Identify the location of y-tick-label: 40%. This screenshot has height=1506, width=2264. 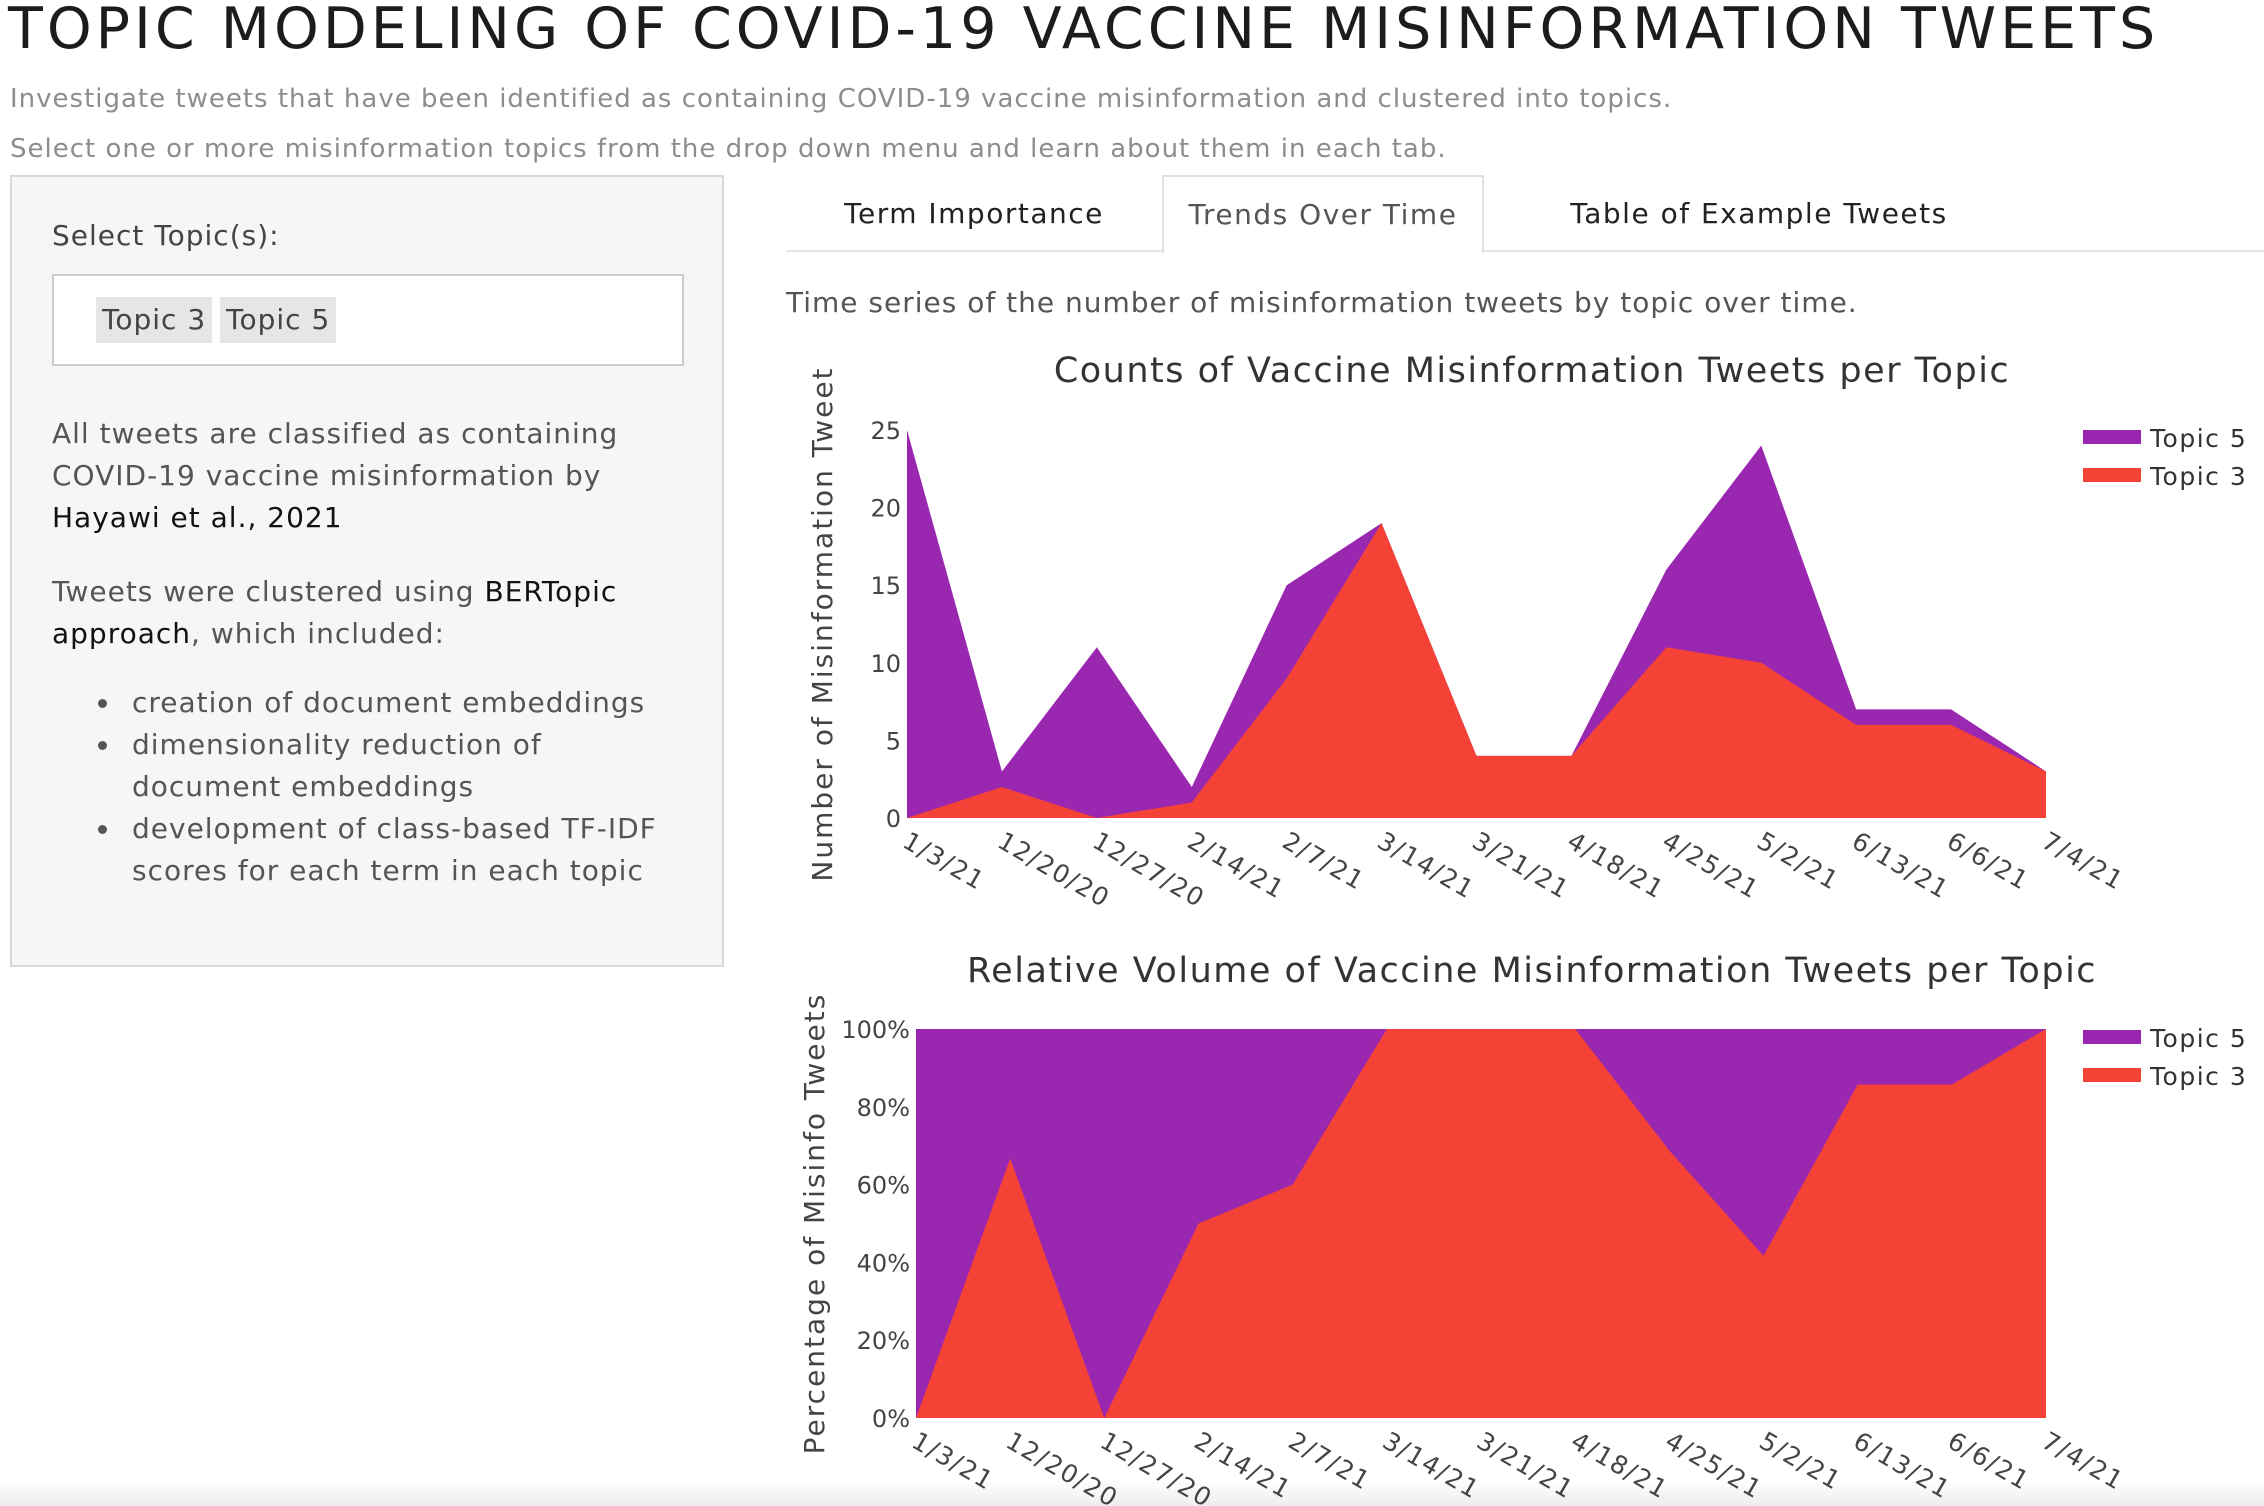
(883, 1263).